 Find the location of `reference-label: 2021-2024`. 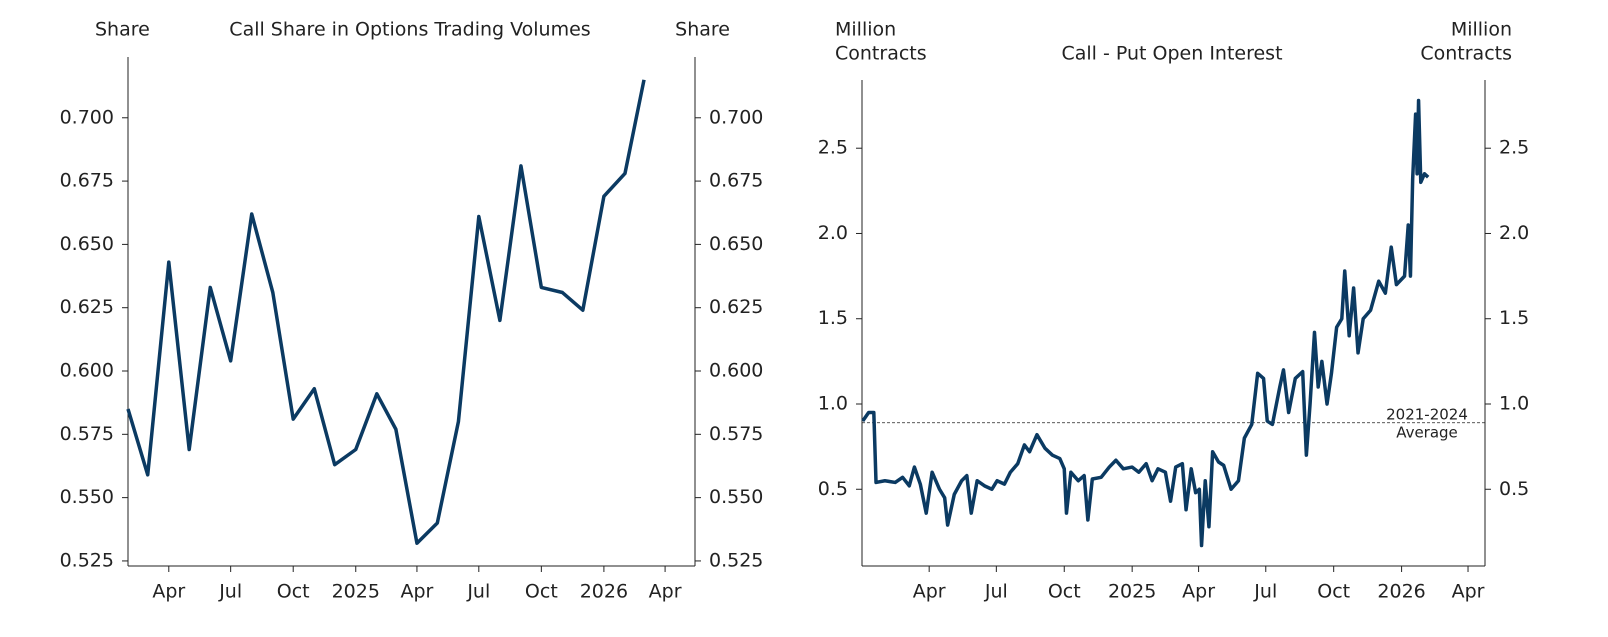

reference-label: 2021-2024 is located at coordinates (1427, 414).